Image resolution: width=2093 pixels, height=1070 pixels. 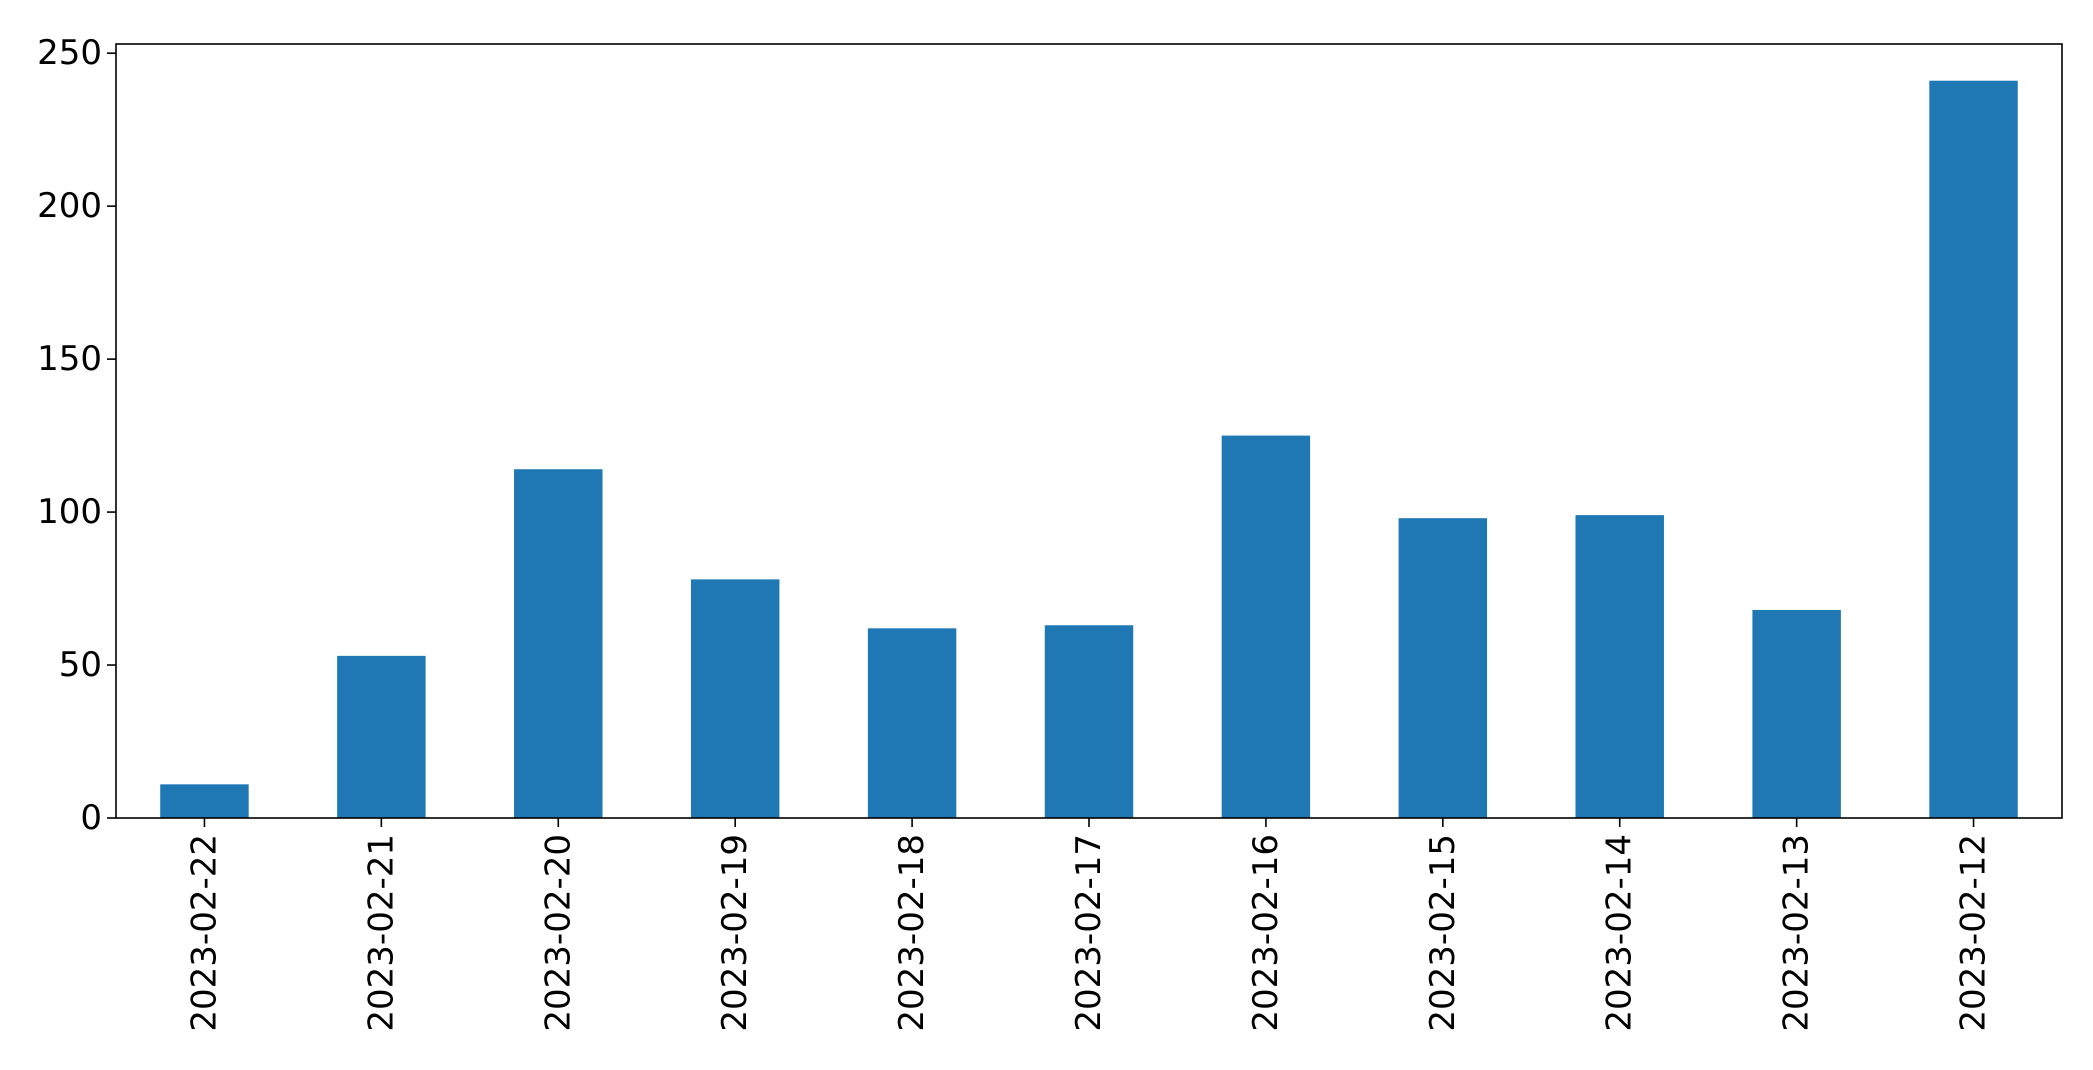 I want to click on x-tick-label: 2023-02-20, so click(x=558, y=933).